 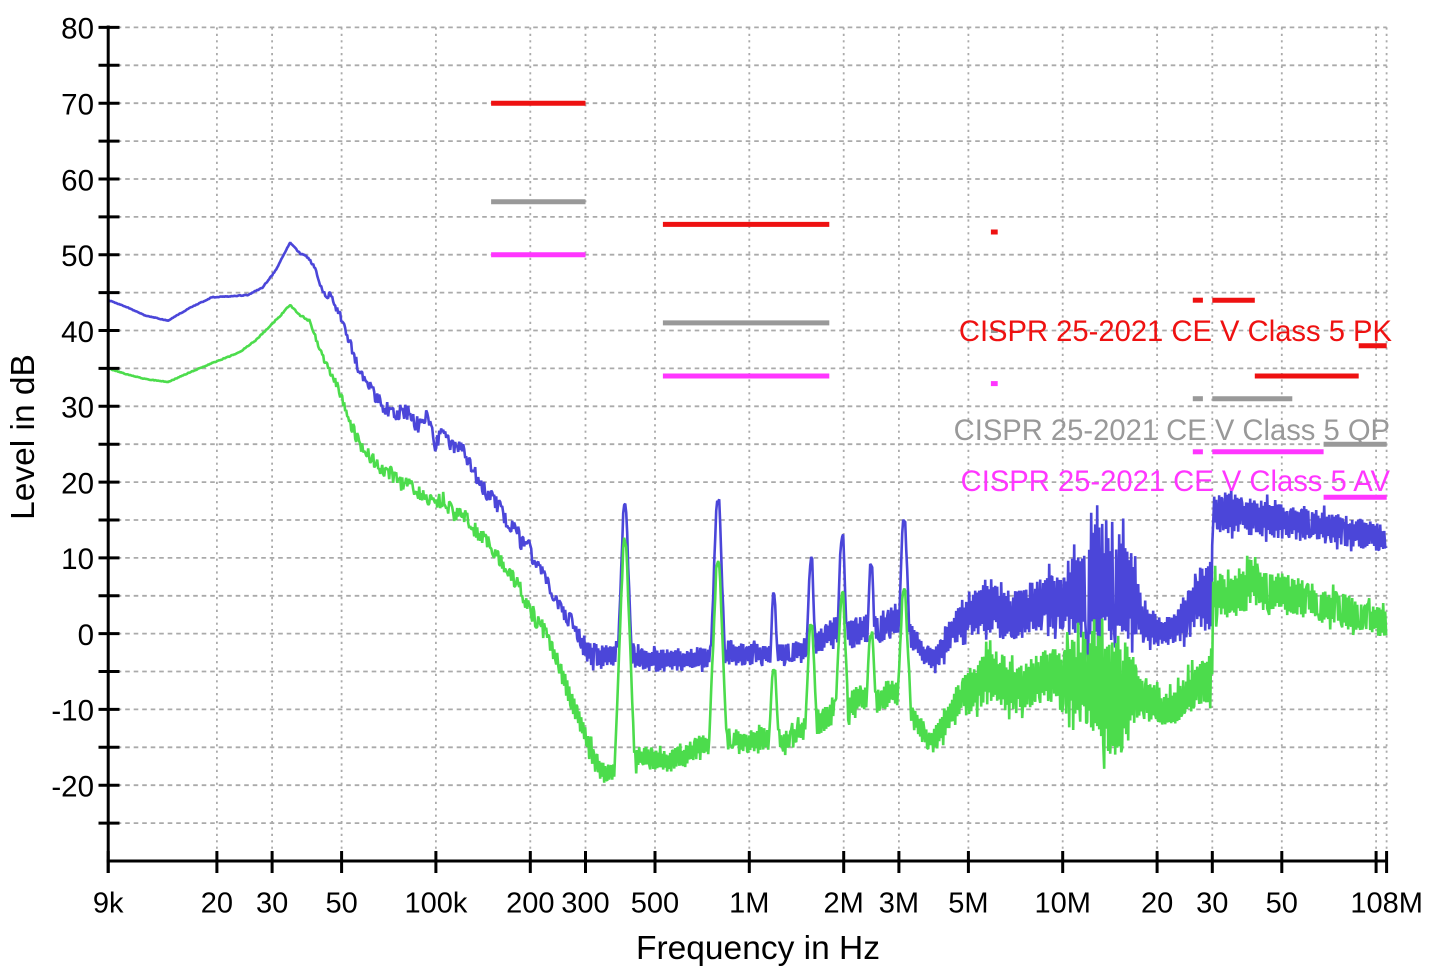 What do you see at coordinates (77, 105) in the screenshot?
I see `svg-text: 70` at bounding box center [77, 105].